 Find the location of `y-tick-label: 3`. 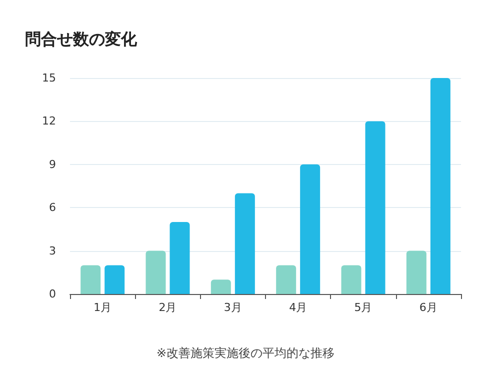

y-tick-label: 3 is located at coordinates (52, 251).